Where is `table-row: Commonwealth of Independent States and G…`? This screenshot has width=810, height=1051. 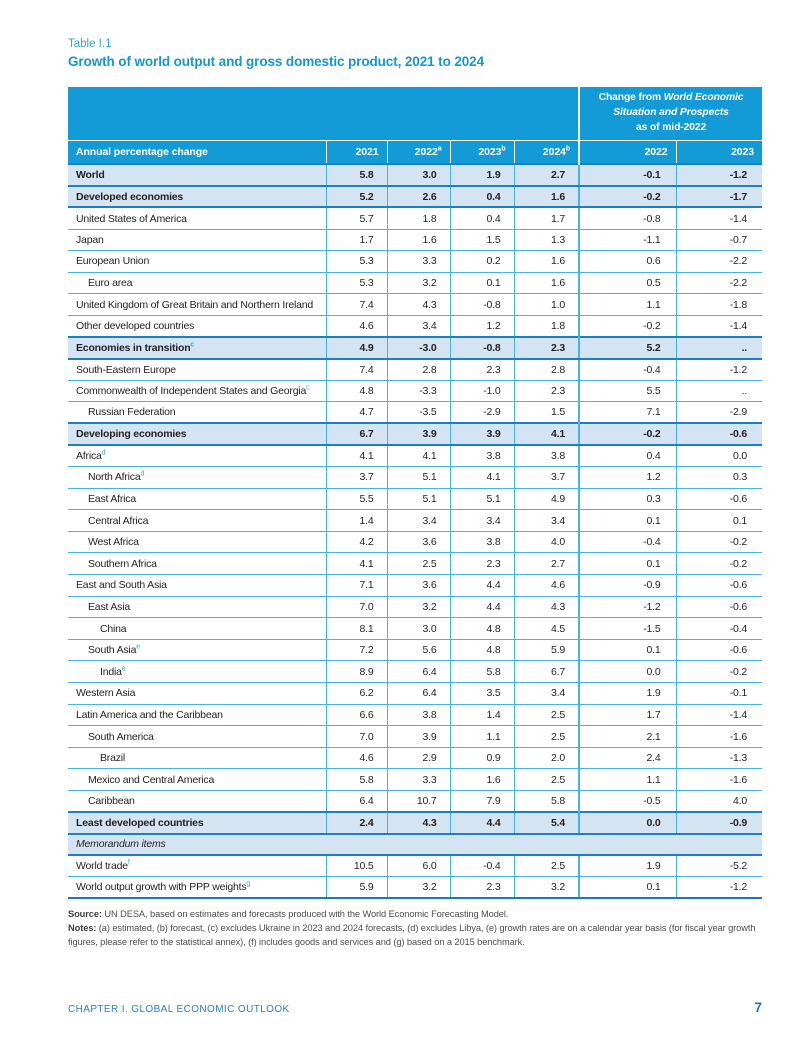
table-row: Commonwealth of Independent States and G… is located at coordinates (415, 391).